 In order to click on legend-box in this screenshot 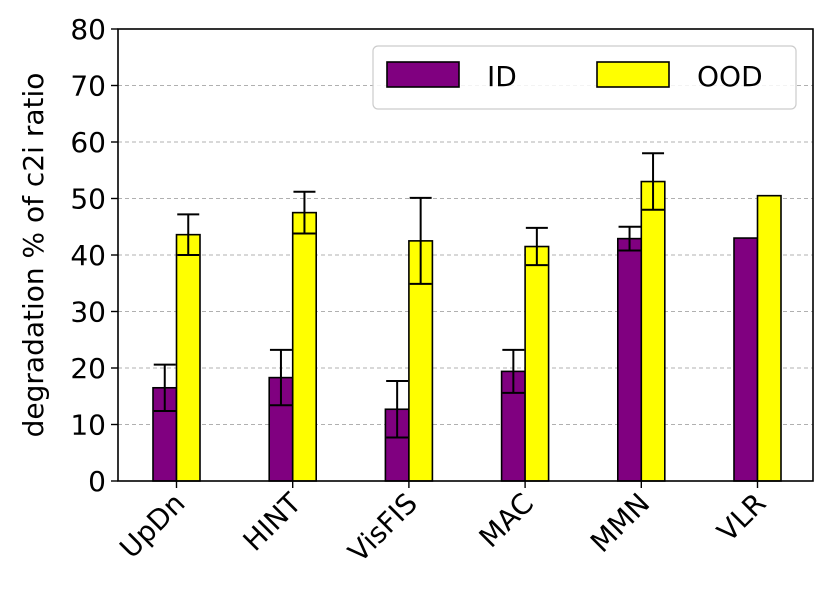, I will do `click(584, 77)`.